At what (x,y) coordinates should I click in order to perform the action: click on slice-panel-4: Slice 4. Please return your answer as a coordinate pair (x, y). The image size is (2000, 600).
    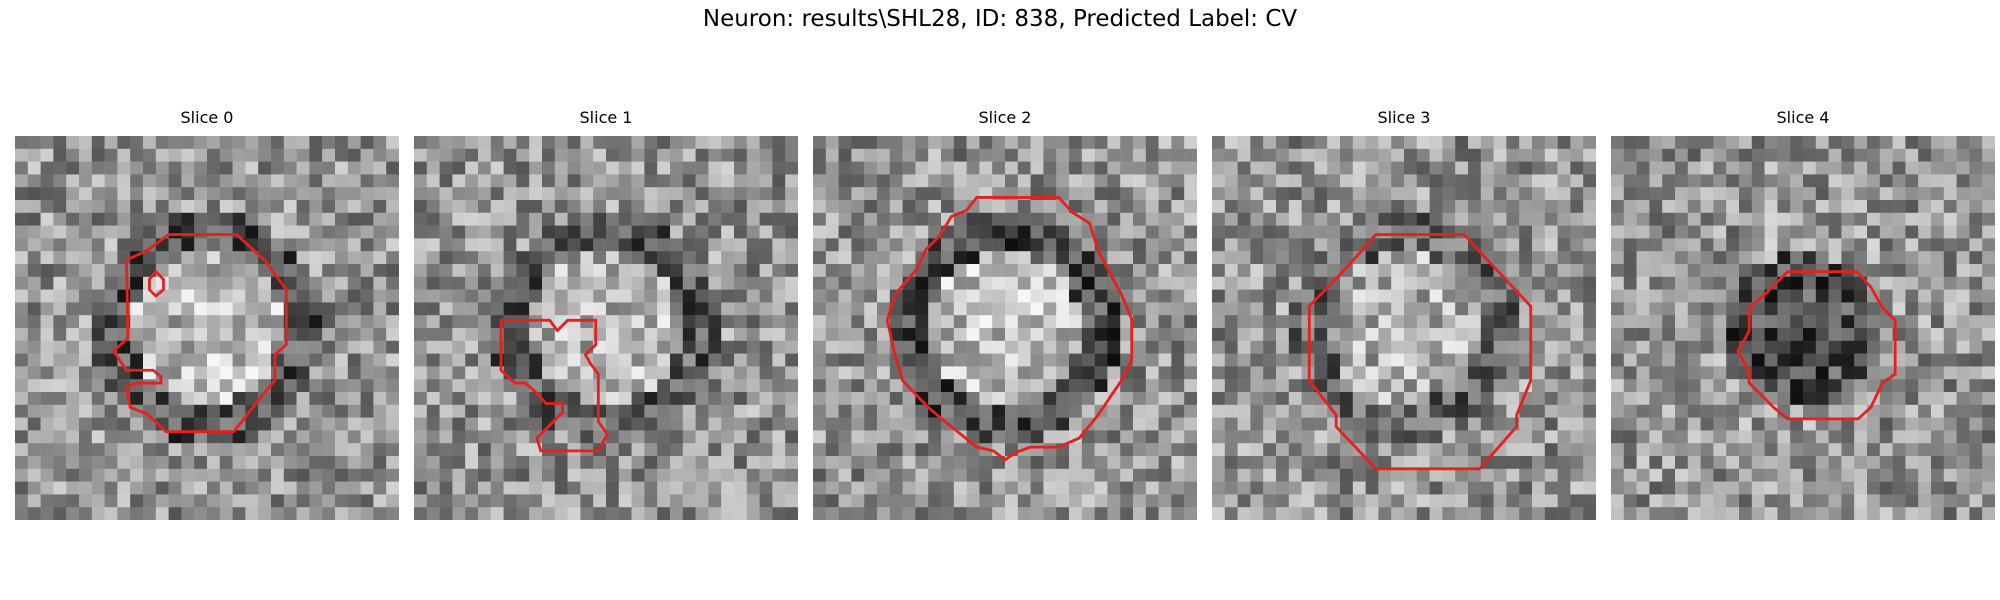
    Looking at the image, I should click on (1803, 314).